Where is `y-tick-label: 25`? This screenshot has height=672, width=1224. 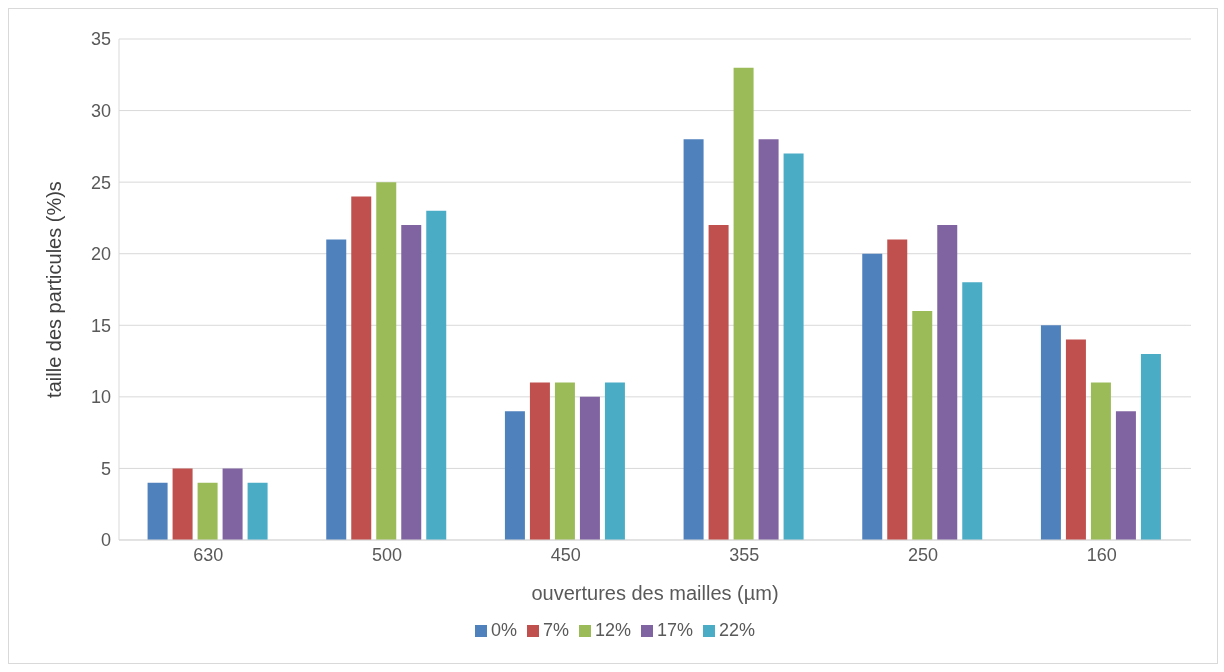 y-tick-label: 25 is located at coordinates (100, 182).